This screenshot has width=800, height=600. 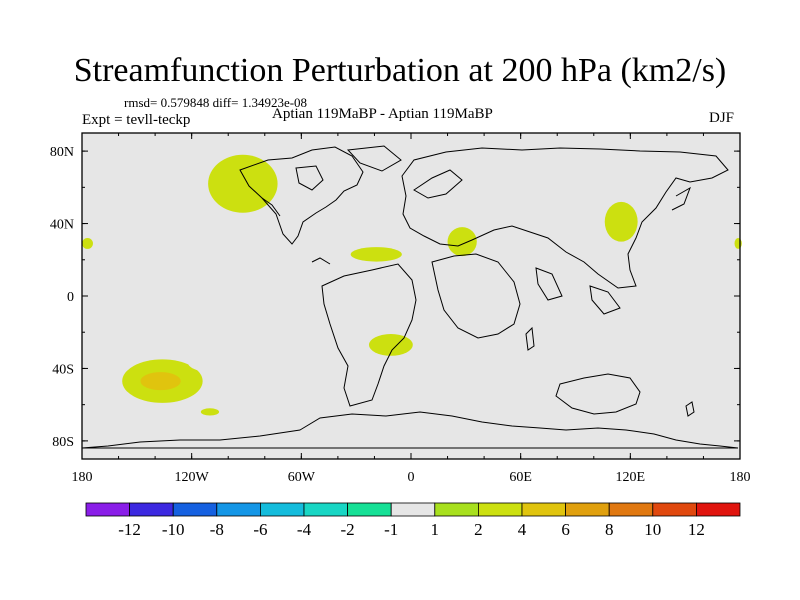 I want to click on colorbar-label: 12, so click(x=696, y=529).